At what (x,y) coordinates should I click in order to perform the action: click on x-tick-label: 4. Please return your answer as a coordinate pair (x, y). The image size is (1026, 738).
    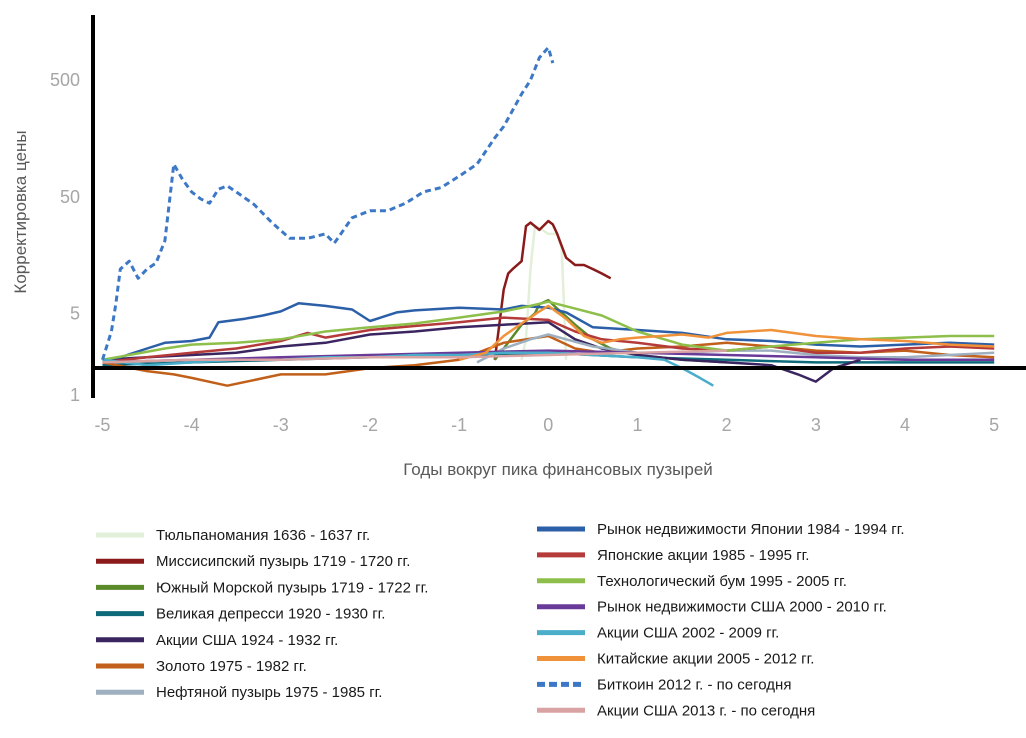
    Looking at the image, I should click on (905, 425).